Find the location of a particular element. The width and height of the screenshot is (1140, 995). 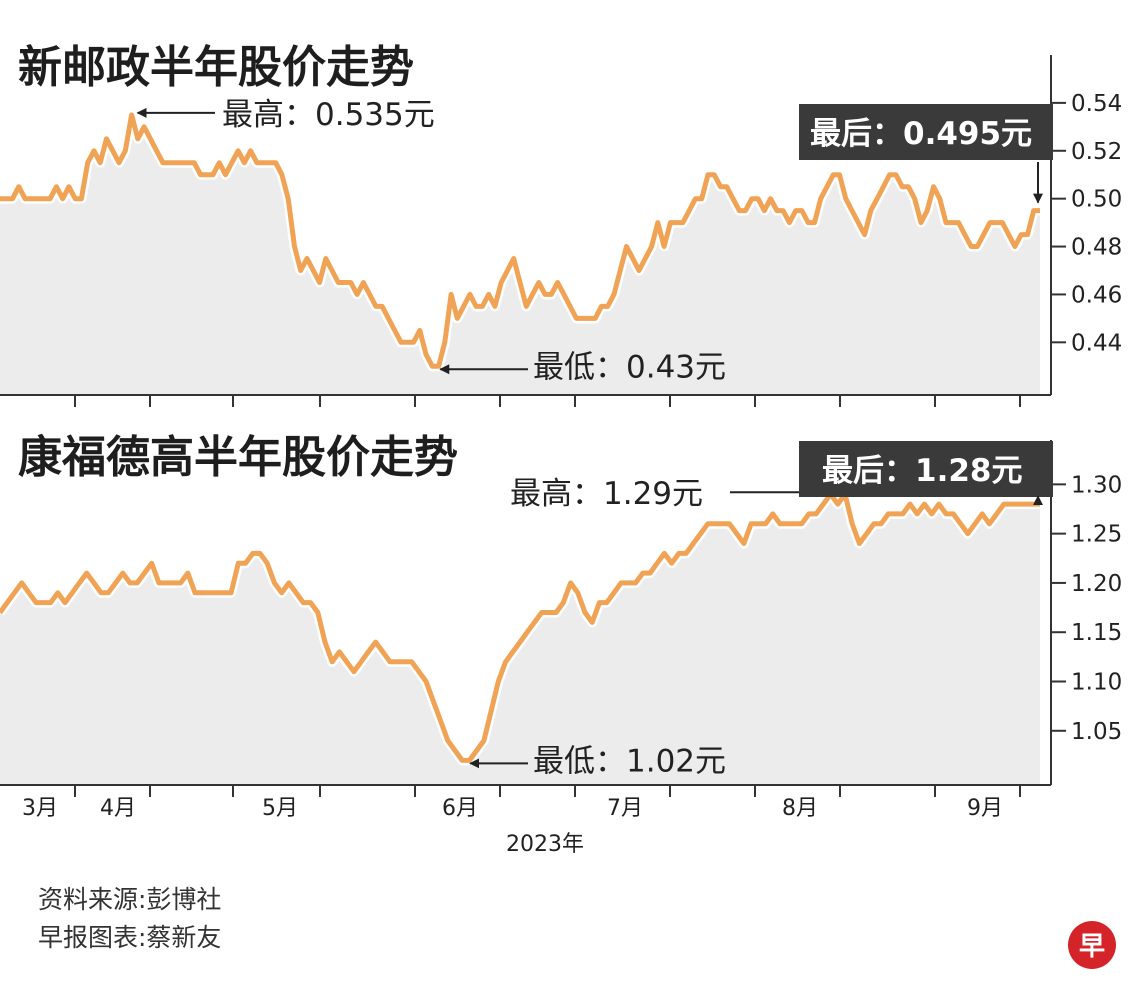

logo-char: 早 is located at coordinates (1092, 947).